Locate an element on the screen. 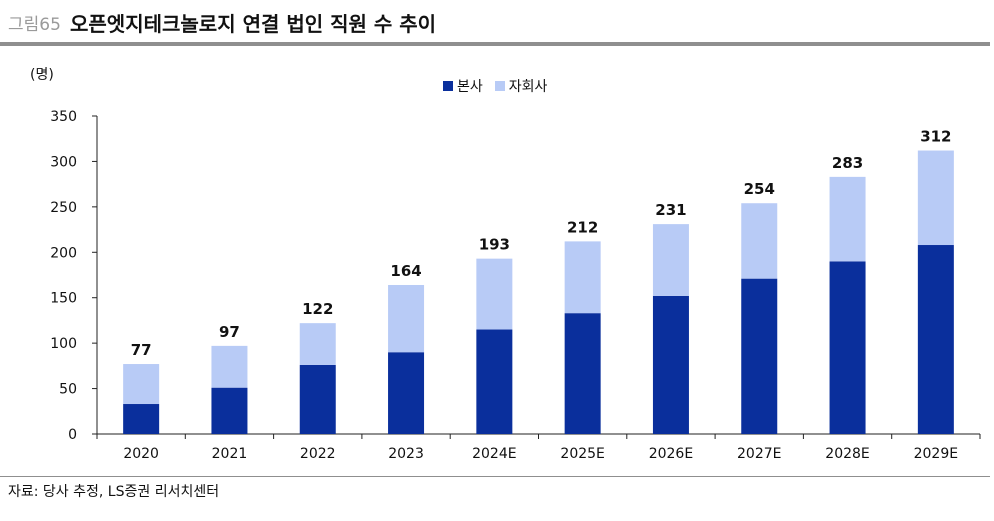 The image size is (994, 521). header-rule is located at coordinates (495, 44).